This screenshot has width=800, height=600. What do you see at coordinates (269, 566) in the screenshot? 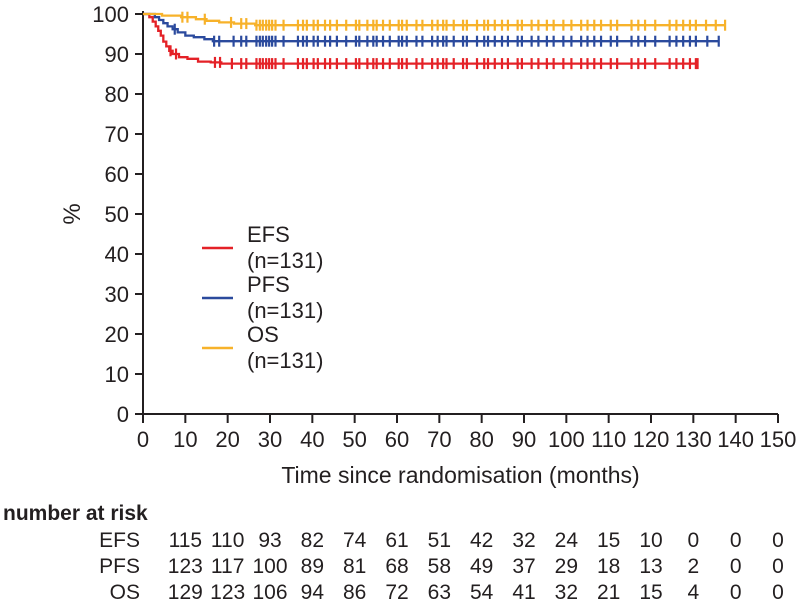
I see `risk-value: 100` at bounding box center [269, 566].